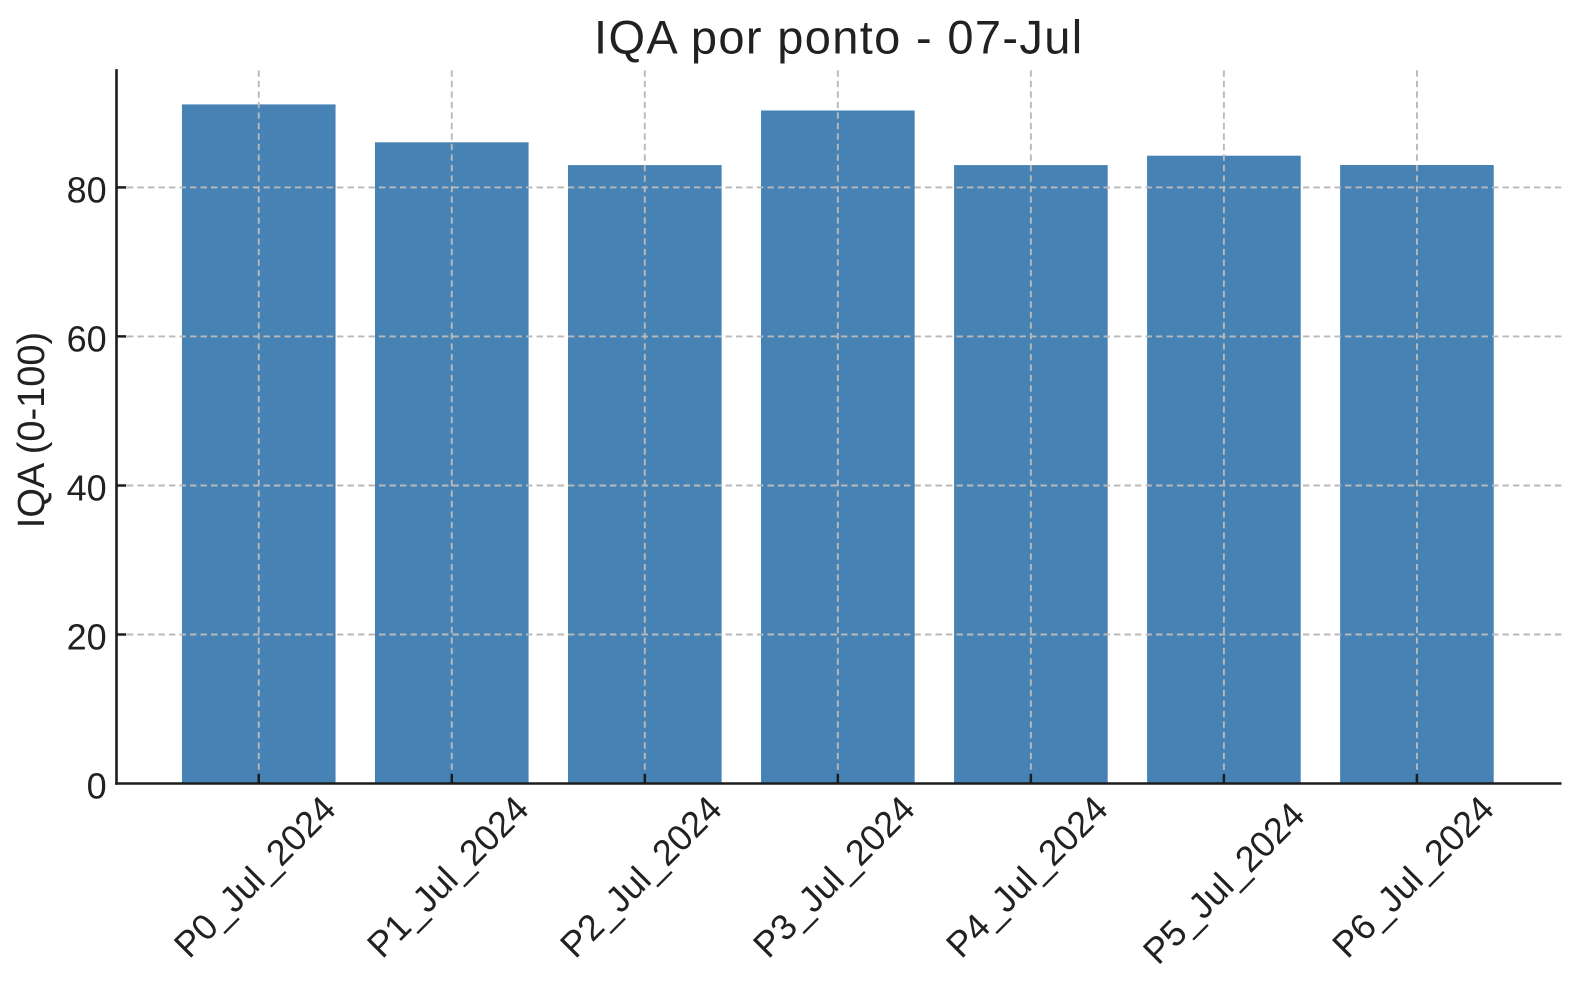 The image size is (1580, 985). Describe the element at coordinates (839, 37) in the screenshot. I see `svg-text: IQA por ponto - 07-Jul` at that location.